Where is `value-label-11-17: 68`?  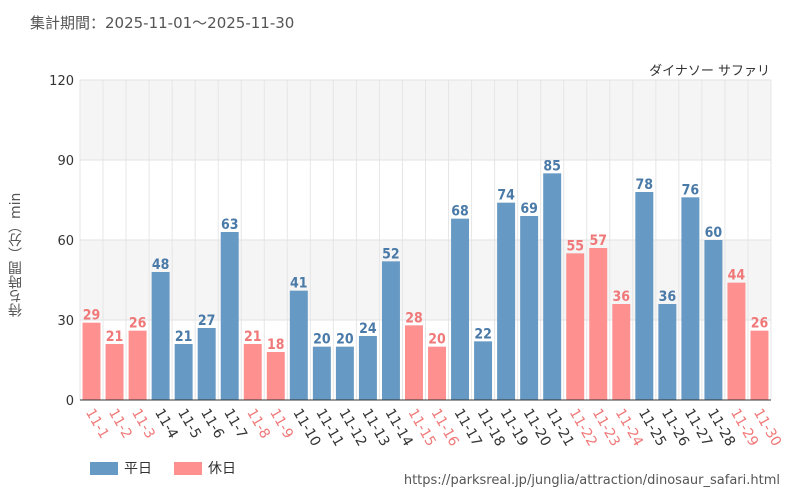
value-label-11-17: 68 is located at coordinates (460, 212).